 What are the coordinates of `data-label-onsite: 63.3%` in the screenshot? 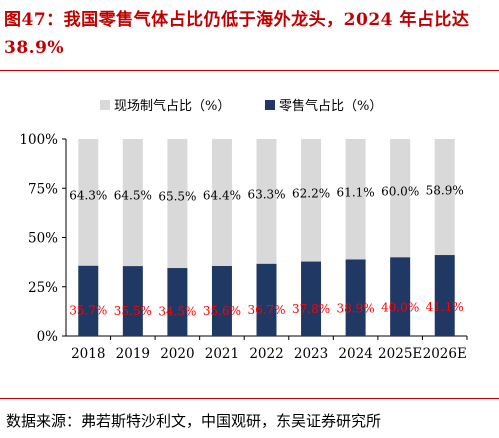 It's located at (266, 195).